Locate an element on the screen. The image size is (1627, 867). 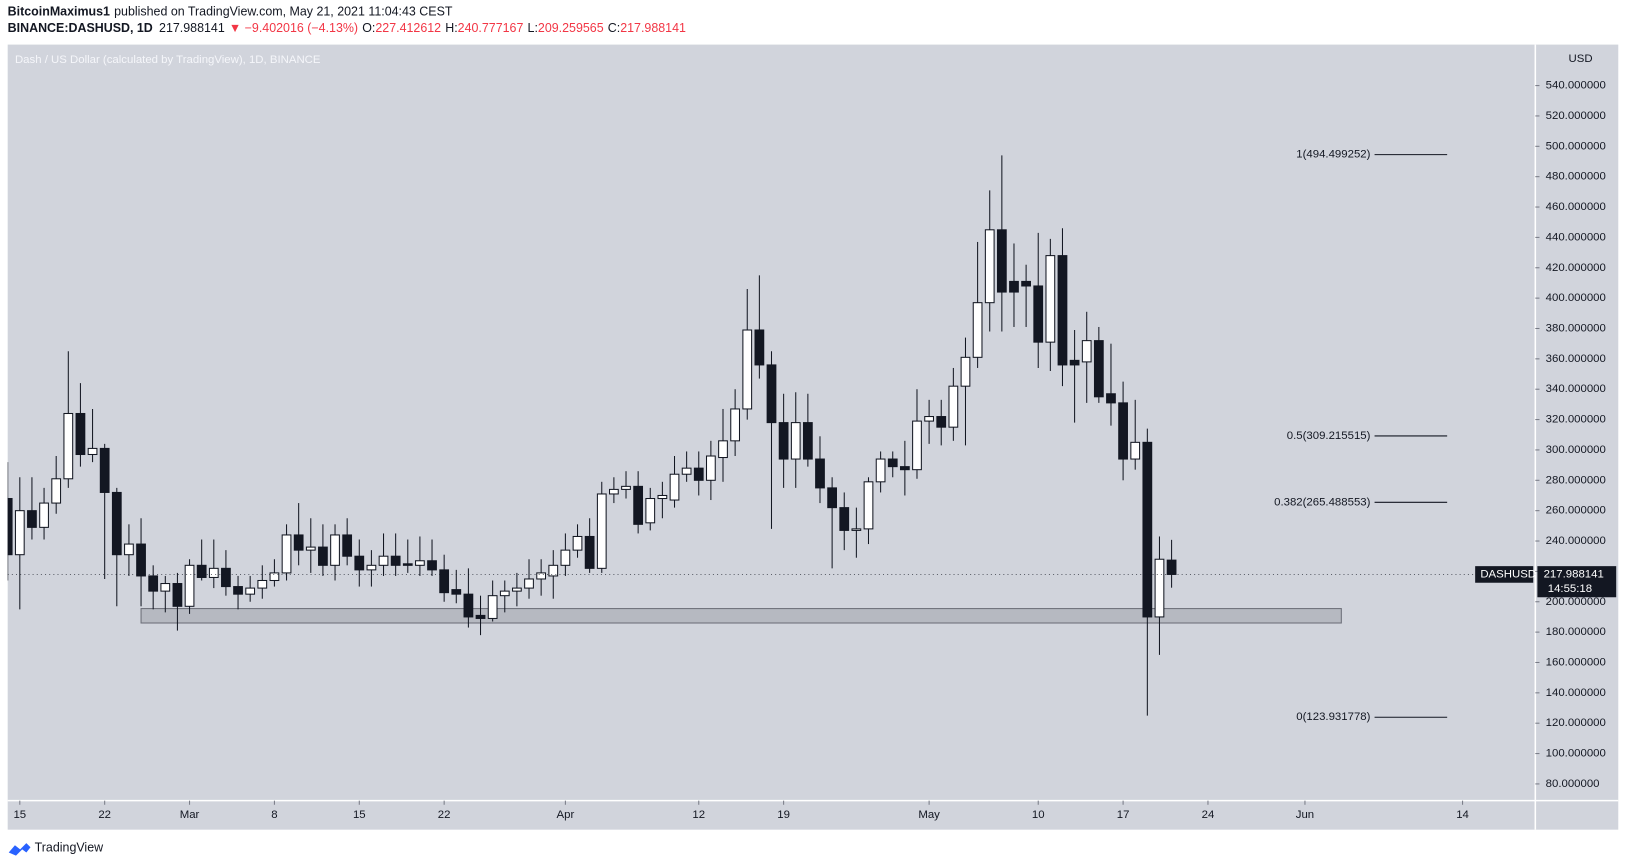
y-tick-label: 360.000000 is located at coordinates (1576, 359).